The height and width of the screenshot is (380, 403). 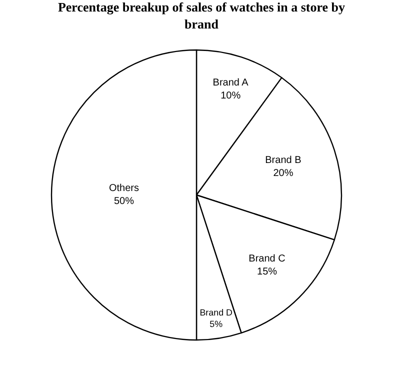 I want to click on data-label: 15%, so click(x=267, y=272).